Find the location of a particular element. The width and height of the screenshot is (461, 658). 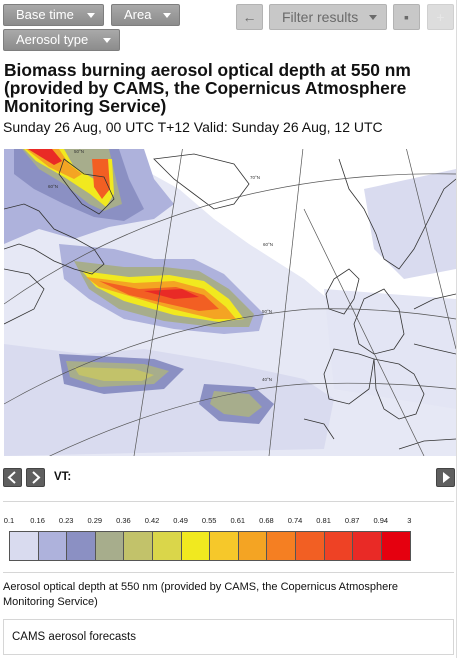

legend-panel is located at coordinates (228, 537).